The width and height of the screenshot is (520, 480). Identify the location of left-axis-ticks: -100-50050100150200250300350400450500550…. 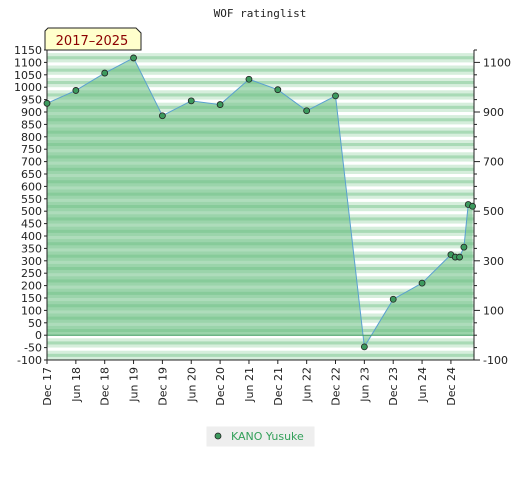
(30, 205).